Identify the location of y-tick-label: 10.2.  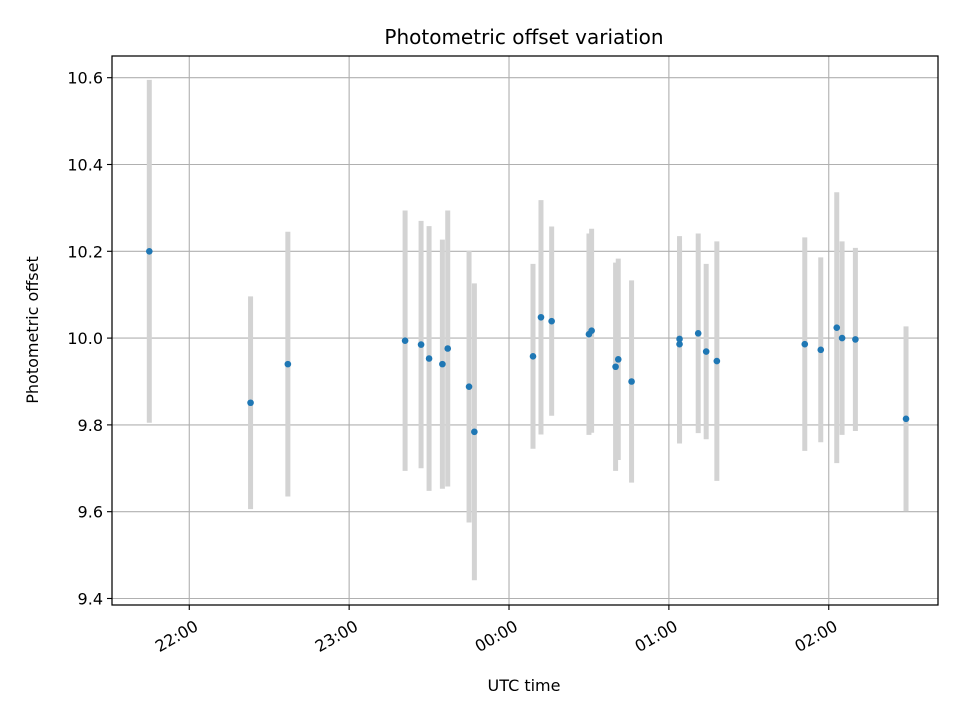
(85, 251).